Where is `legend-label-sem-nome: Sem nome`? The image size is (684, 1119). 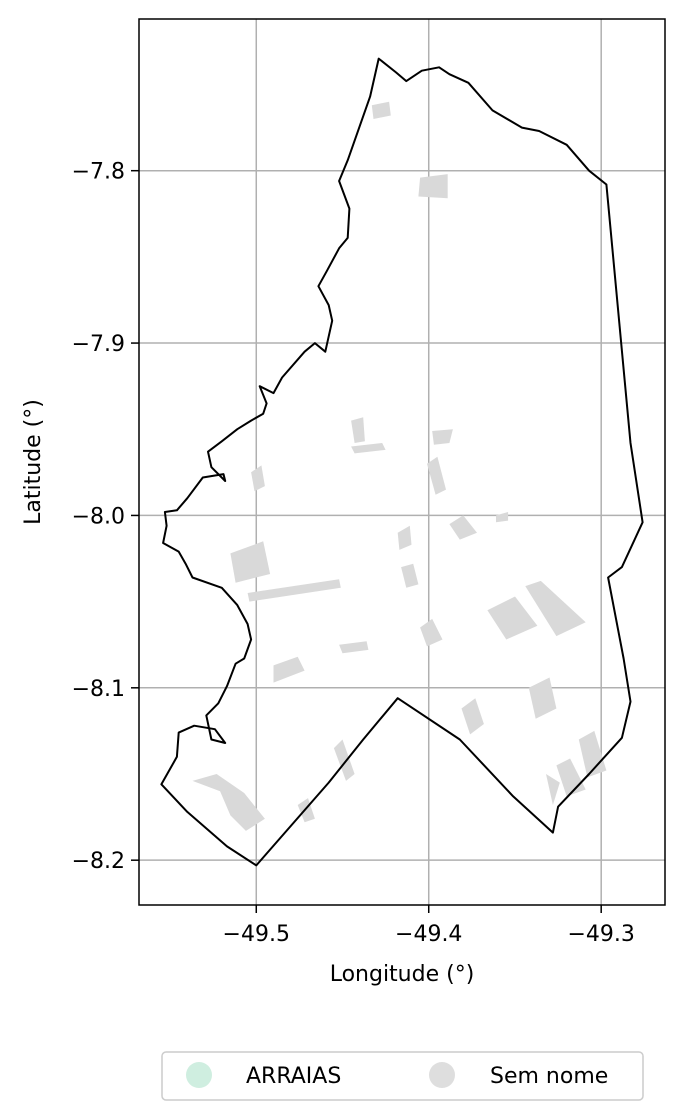 legend-label-sem-nome: Sem nome is located at coordinates (549, 1076).